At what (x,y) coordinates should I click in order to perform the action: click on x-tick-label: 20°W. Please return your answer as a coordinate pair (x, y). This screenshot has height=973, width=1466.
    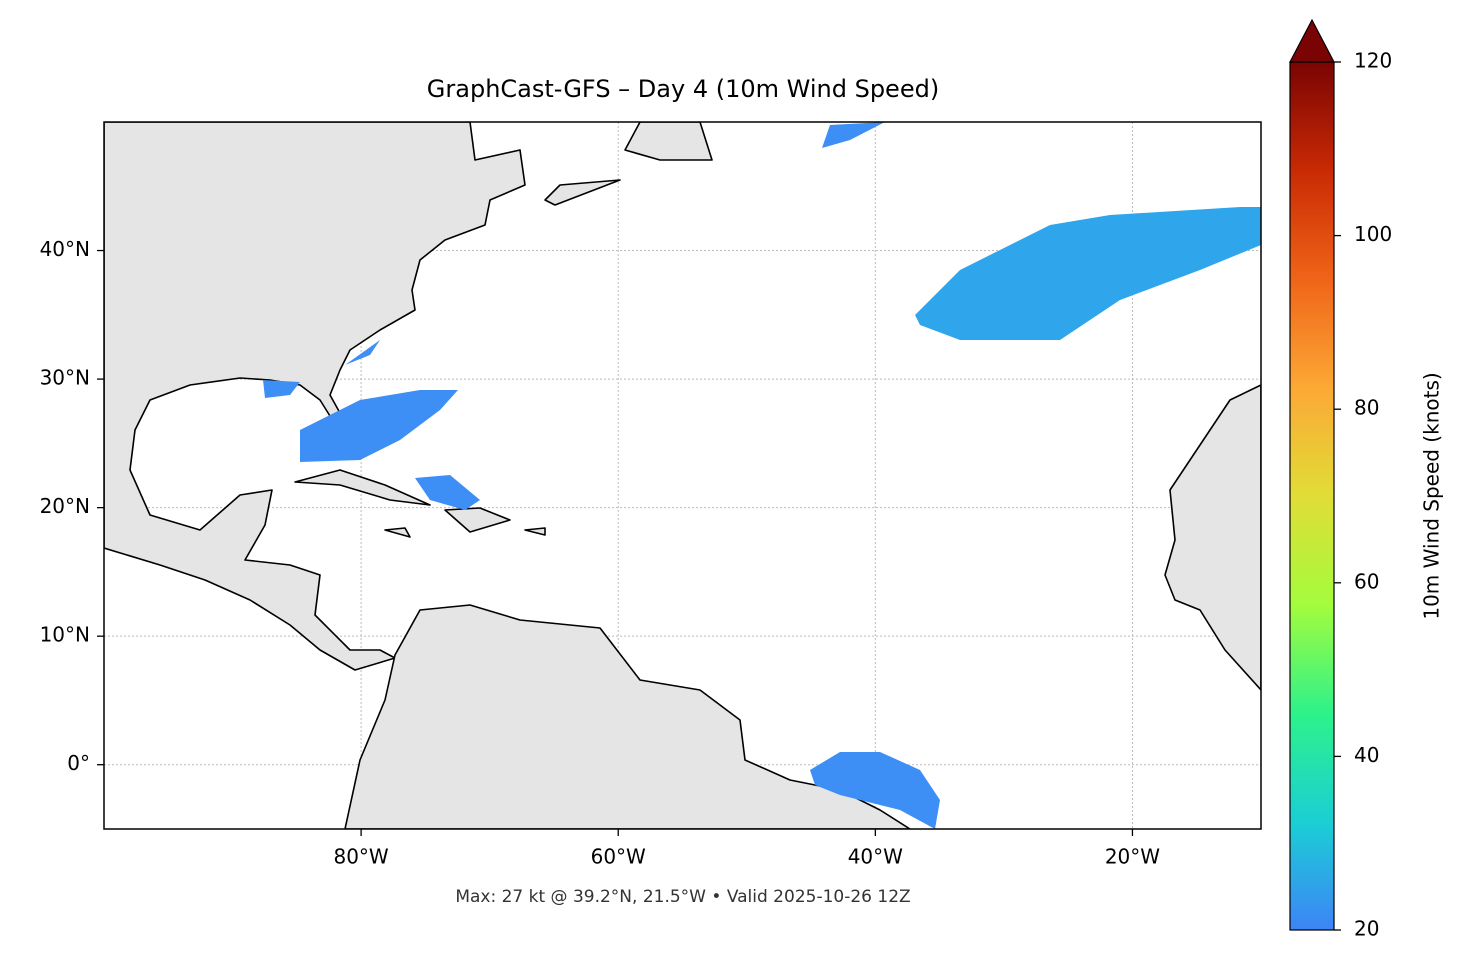
    Looking at the image, I should click on (1132, 857).